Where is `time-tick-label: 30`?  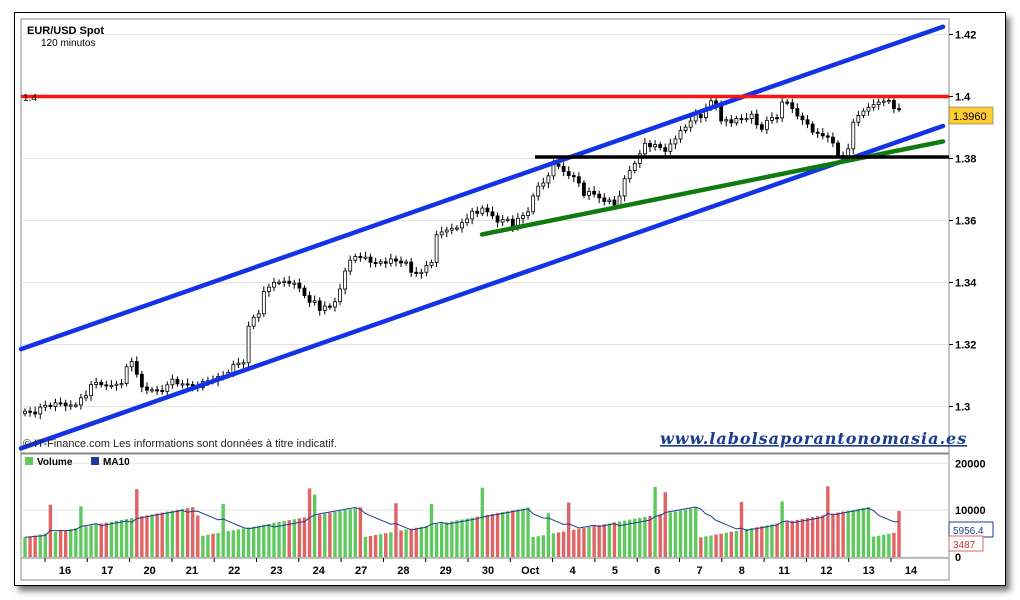
time-tick-label: 30 is located at coordinates (488, 571).